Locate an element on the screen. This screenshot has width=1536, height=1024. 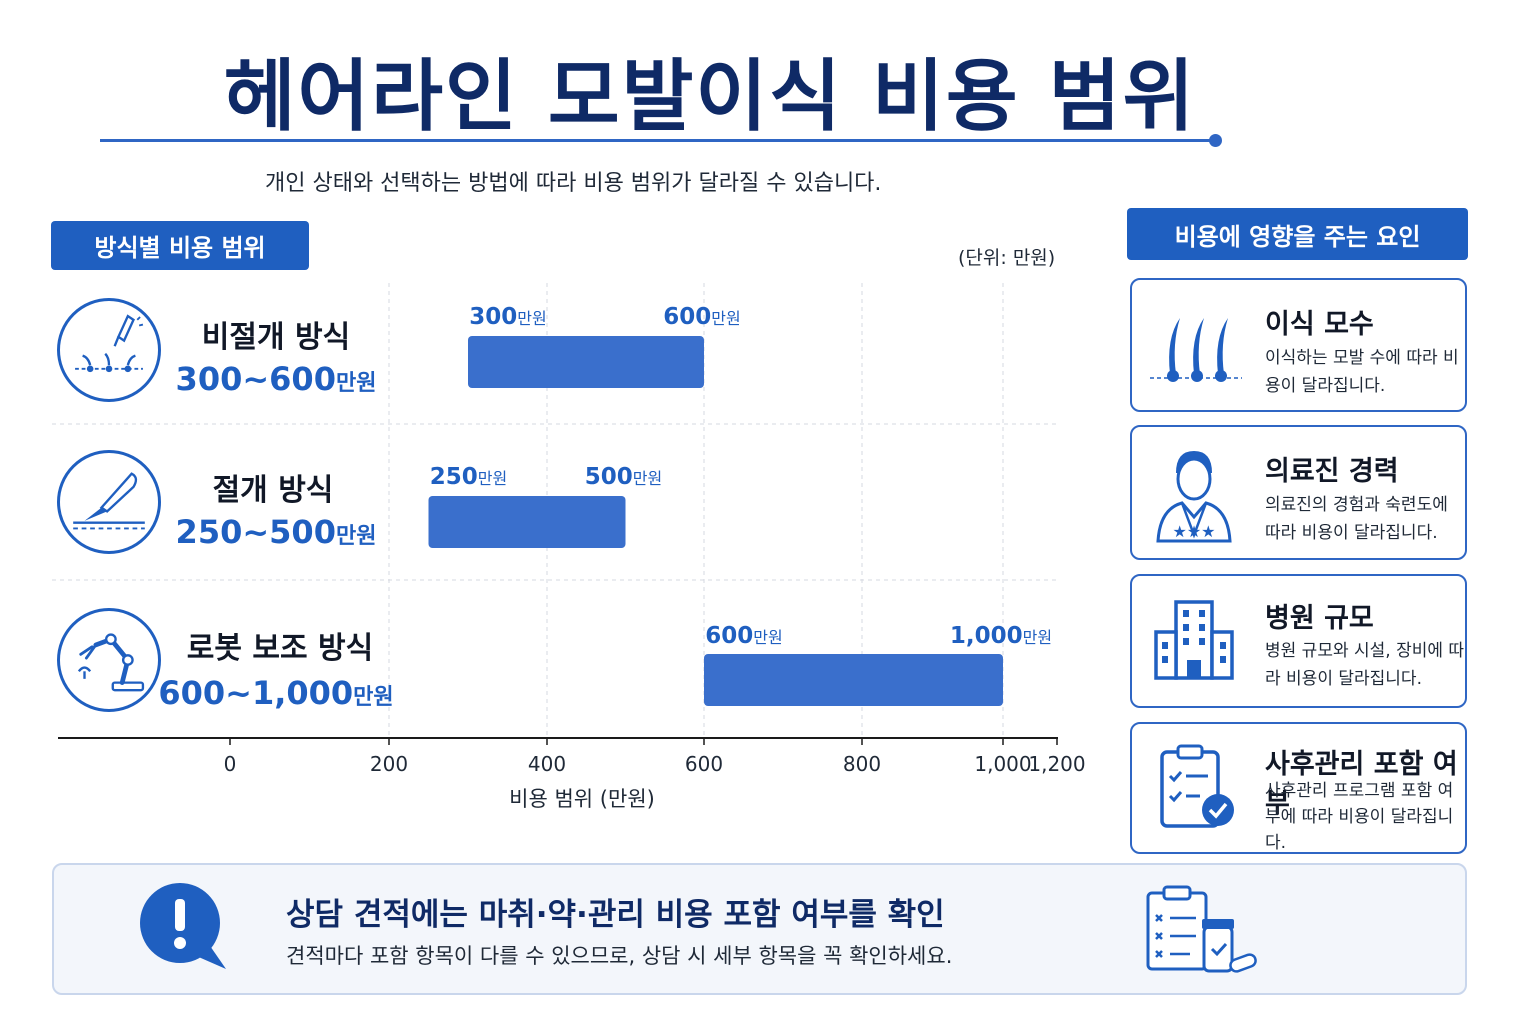
title-underline-dot is located at coordinates (1215, 140).